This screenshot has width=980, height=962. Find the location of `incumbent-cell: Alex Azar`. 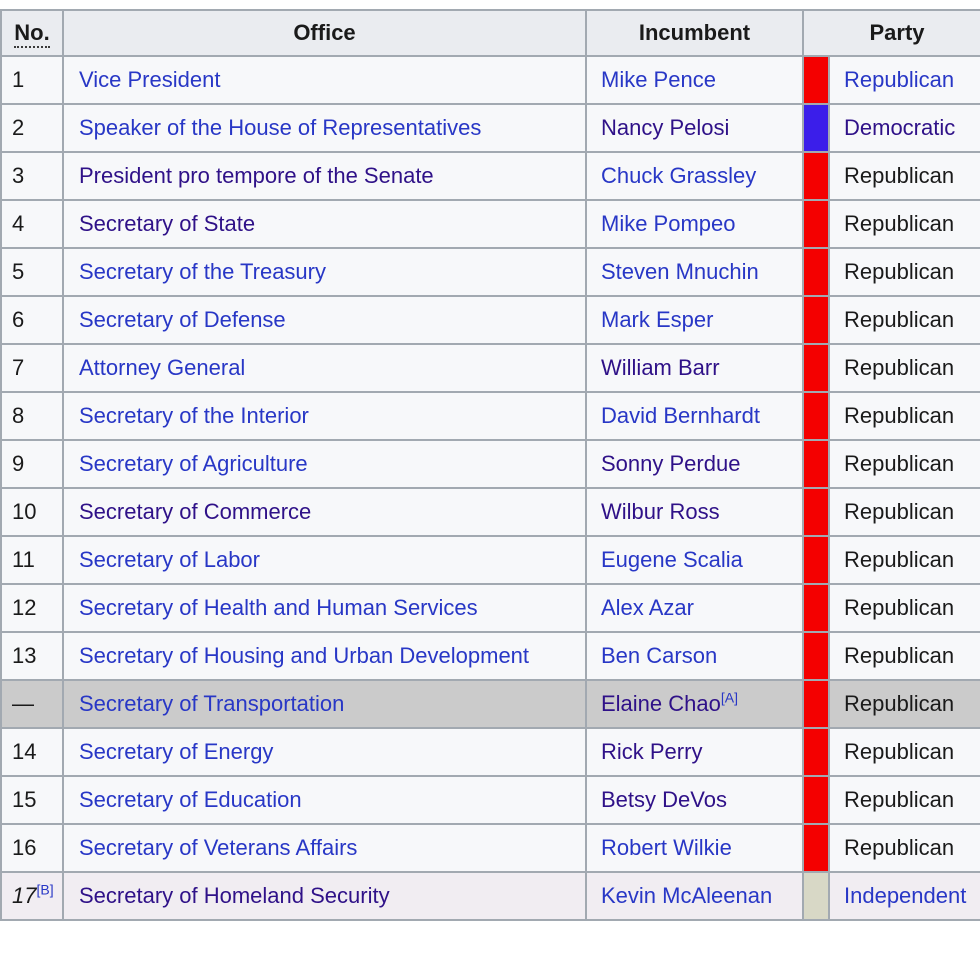

incumbent-cell: Alex Azar is located at coordinates (694, 608).